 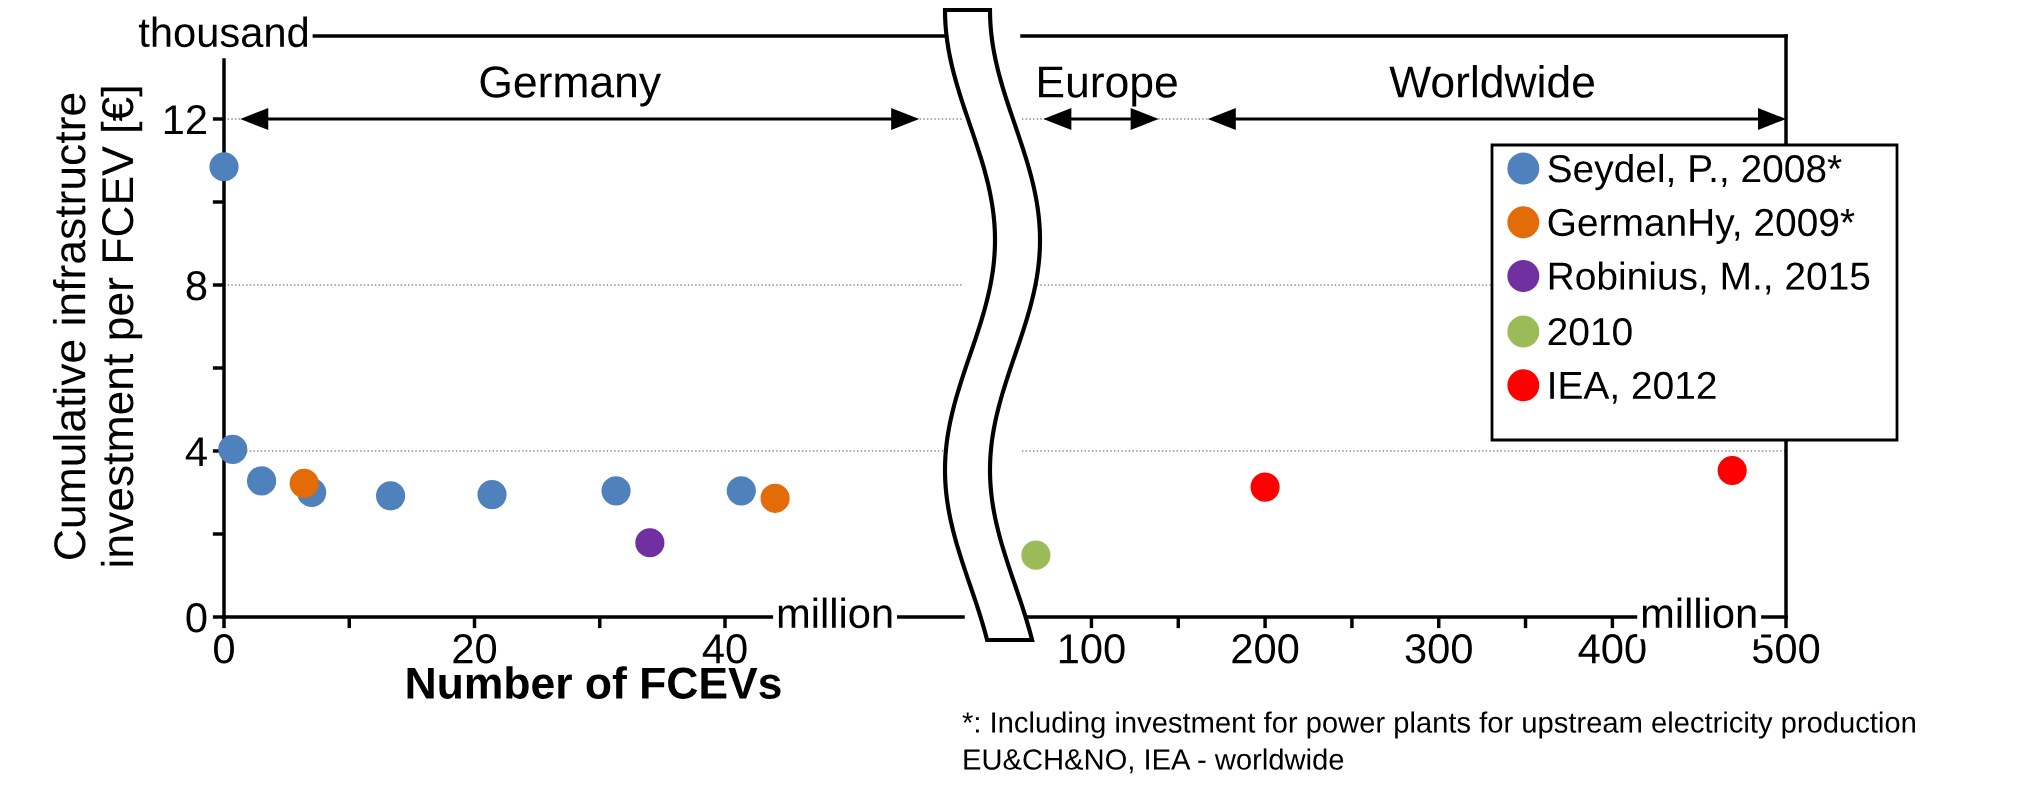 I want to click on legend-label: IEA, 2012, so click(x=1633, y=387).